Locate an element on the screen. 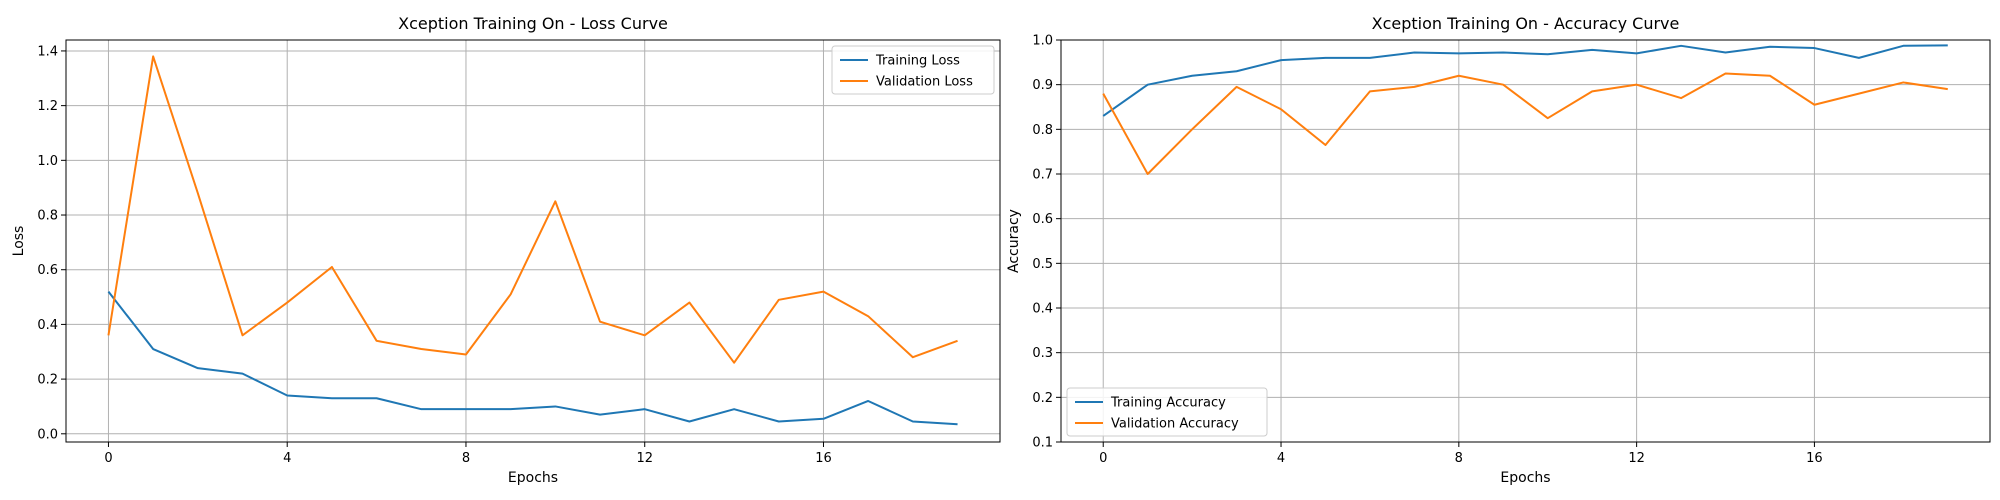  accuracy-x-tick-label: 0 is located at coordinates (1103, 458).